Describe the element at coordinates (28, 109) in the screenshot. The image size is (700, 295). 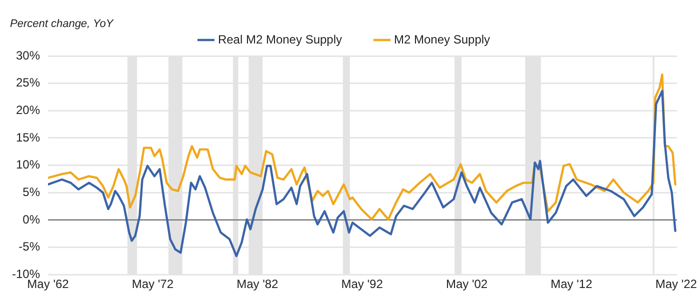
I see `y-tick-label: 20%` at that location.